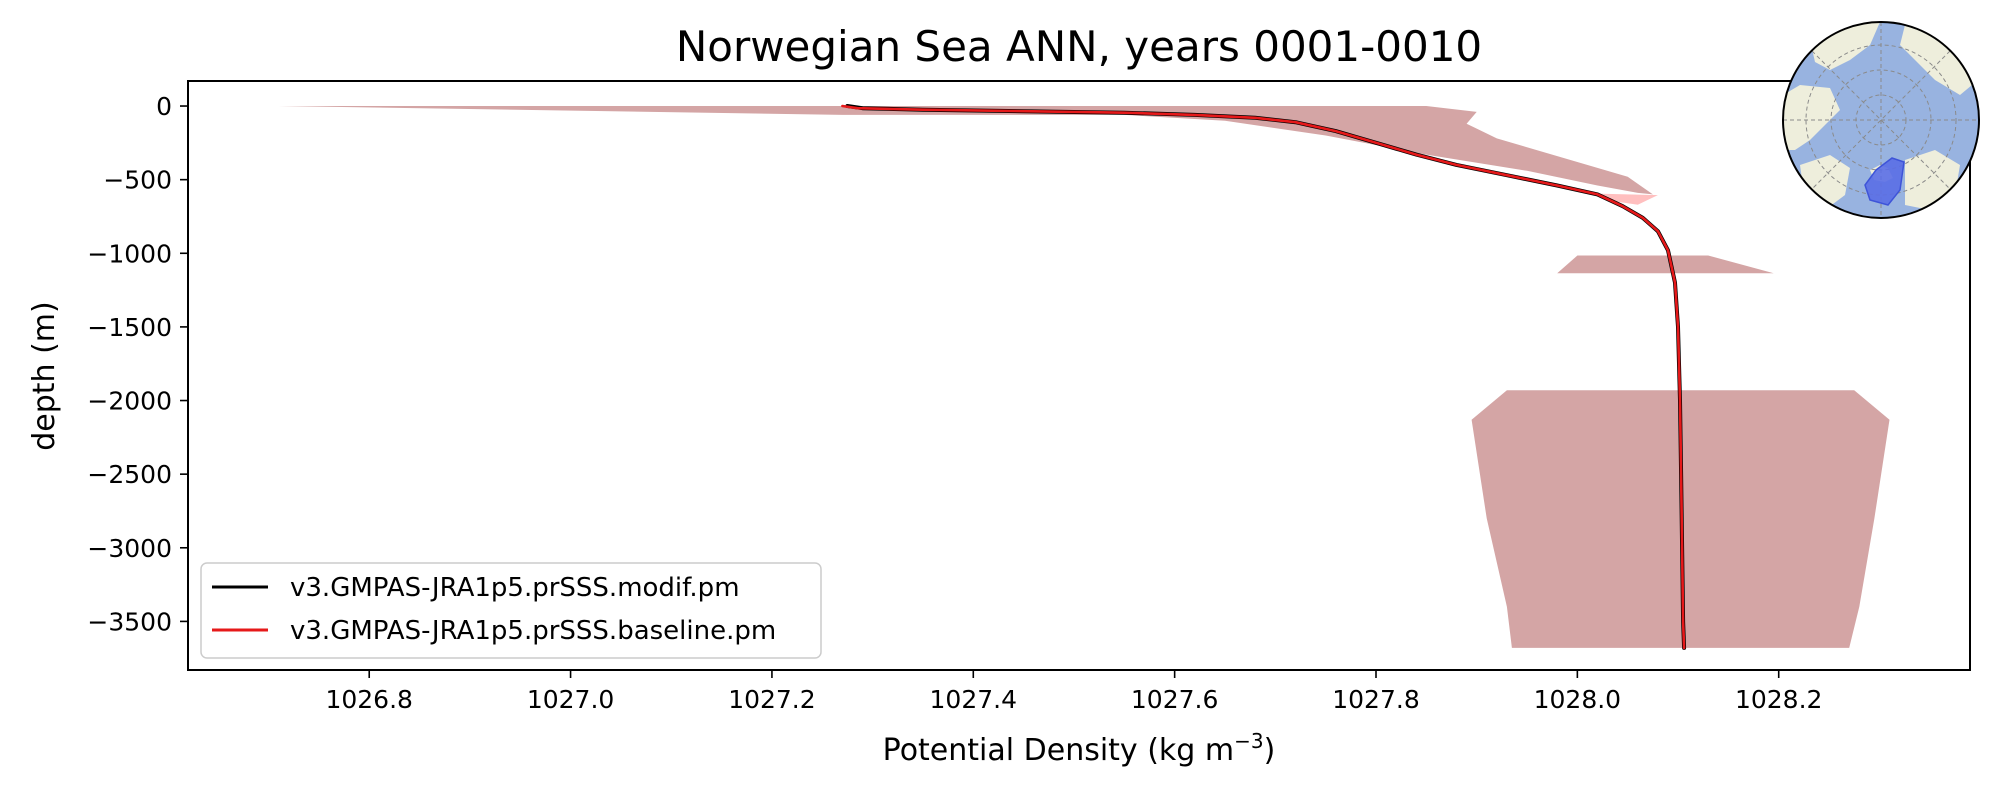 The image size is (2000, 800). What do you see at coordinates (973, 699) in the screenshot?
I see `x-tick-label: 1027.4` at bounding box center [973, 699].